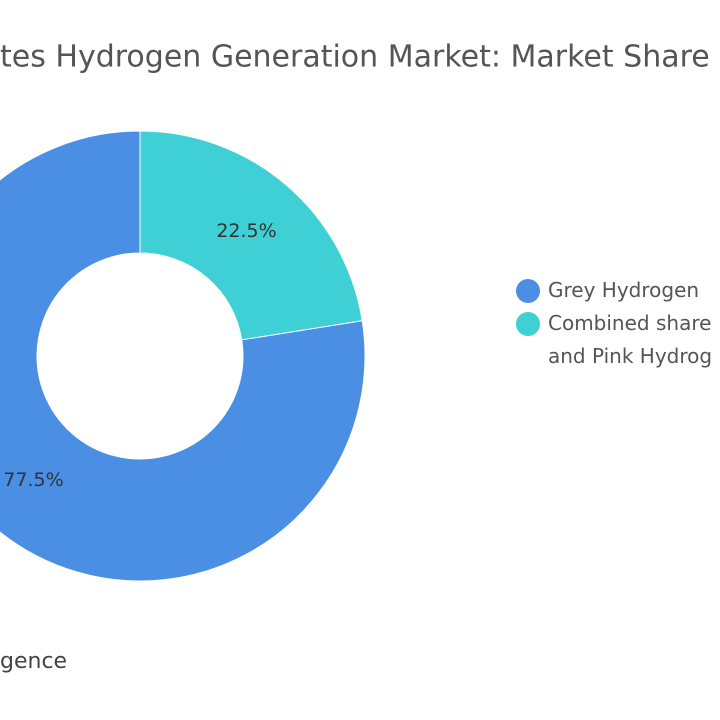  Describe the element at coordinates (246, 231) in the screenshot. I see `data-label: 22.5%` at that location.